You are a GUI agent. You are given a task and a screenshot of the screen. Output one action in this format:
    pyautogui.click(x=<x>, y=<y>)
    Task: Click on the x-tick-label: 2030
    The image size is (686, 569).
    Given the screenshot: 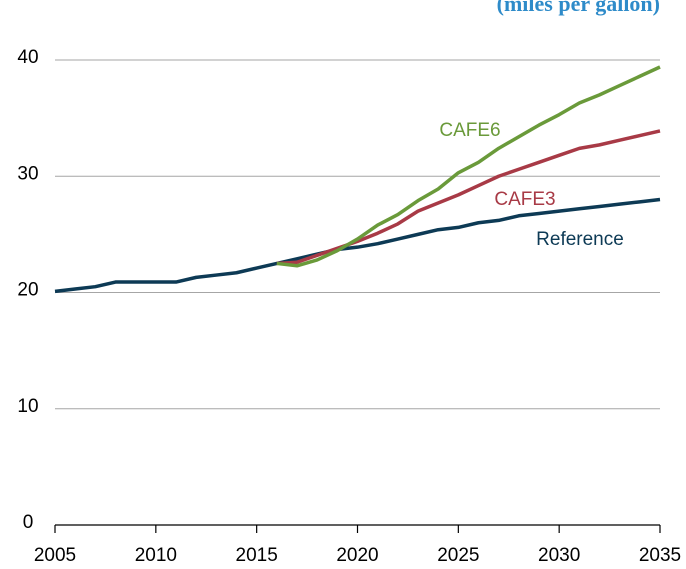 What is the action you would take?
    pyautogui.click(x=559, y=555)
    